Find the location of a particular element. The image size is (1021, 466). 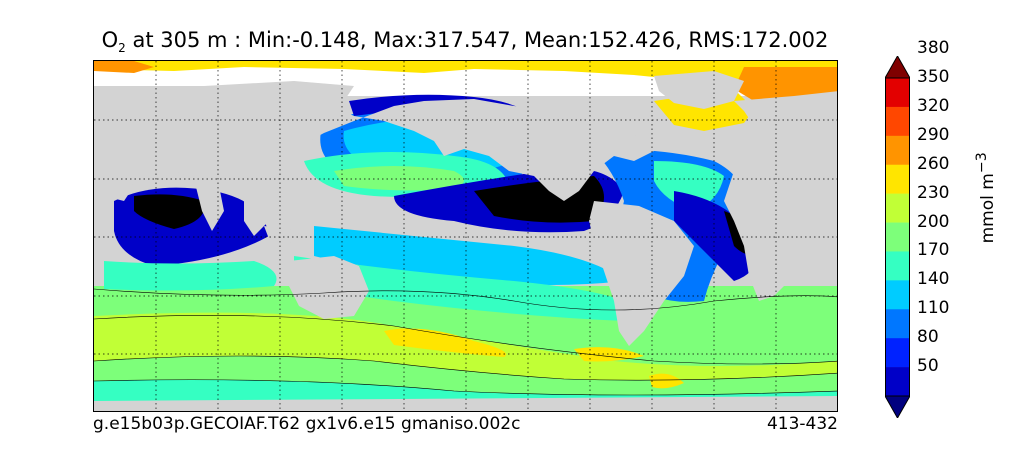

nordic-orange is located at coordinates (785, 84).